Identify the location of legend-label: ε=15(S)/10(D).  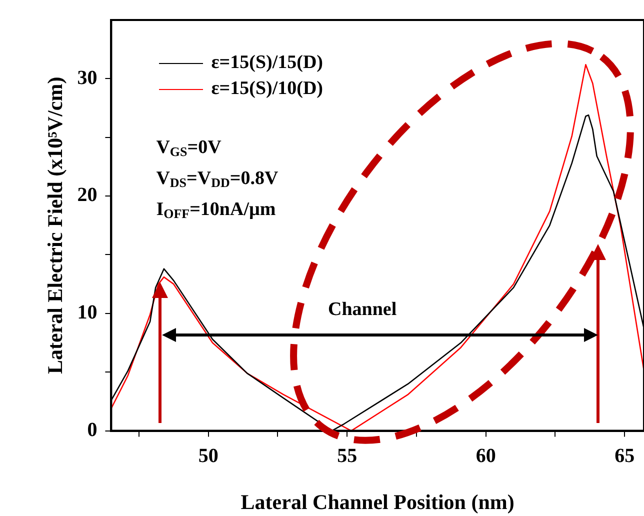
(267, 89).